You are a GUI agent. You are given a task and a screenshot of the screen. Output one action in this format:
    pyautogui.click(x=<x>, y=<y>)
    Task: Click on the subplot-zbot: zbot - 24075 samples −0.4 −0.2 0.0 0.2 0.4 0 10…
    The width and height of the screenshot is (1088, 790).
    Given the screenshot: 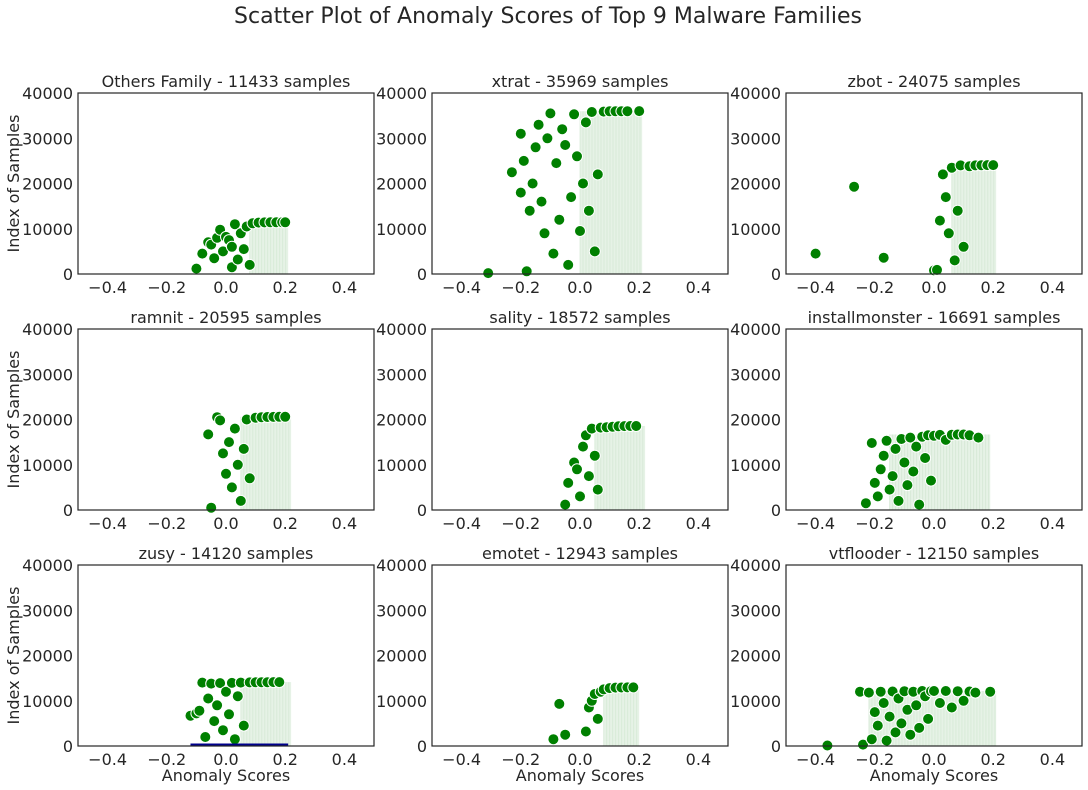 What is the action you would take?
    pyautogui.click(x=906, y=184)
    